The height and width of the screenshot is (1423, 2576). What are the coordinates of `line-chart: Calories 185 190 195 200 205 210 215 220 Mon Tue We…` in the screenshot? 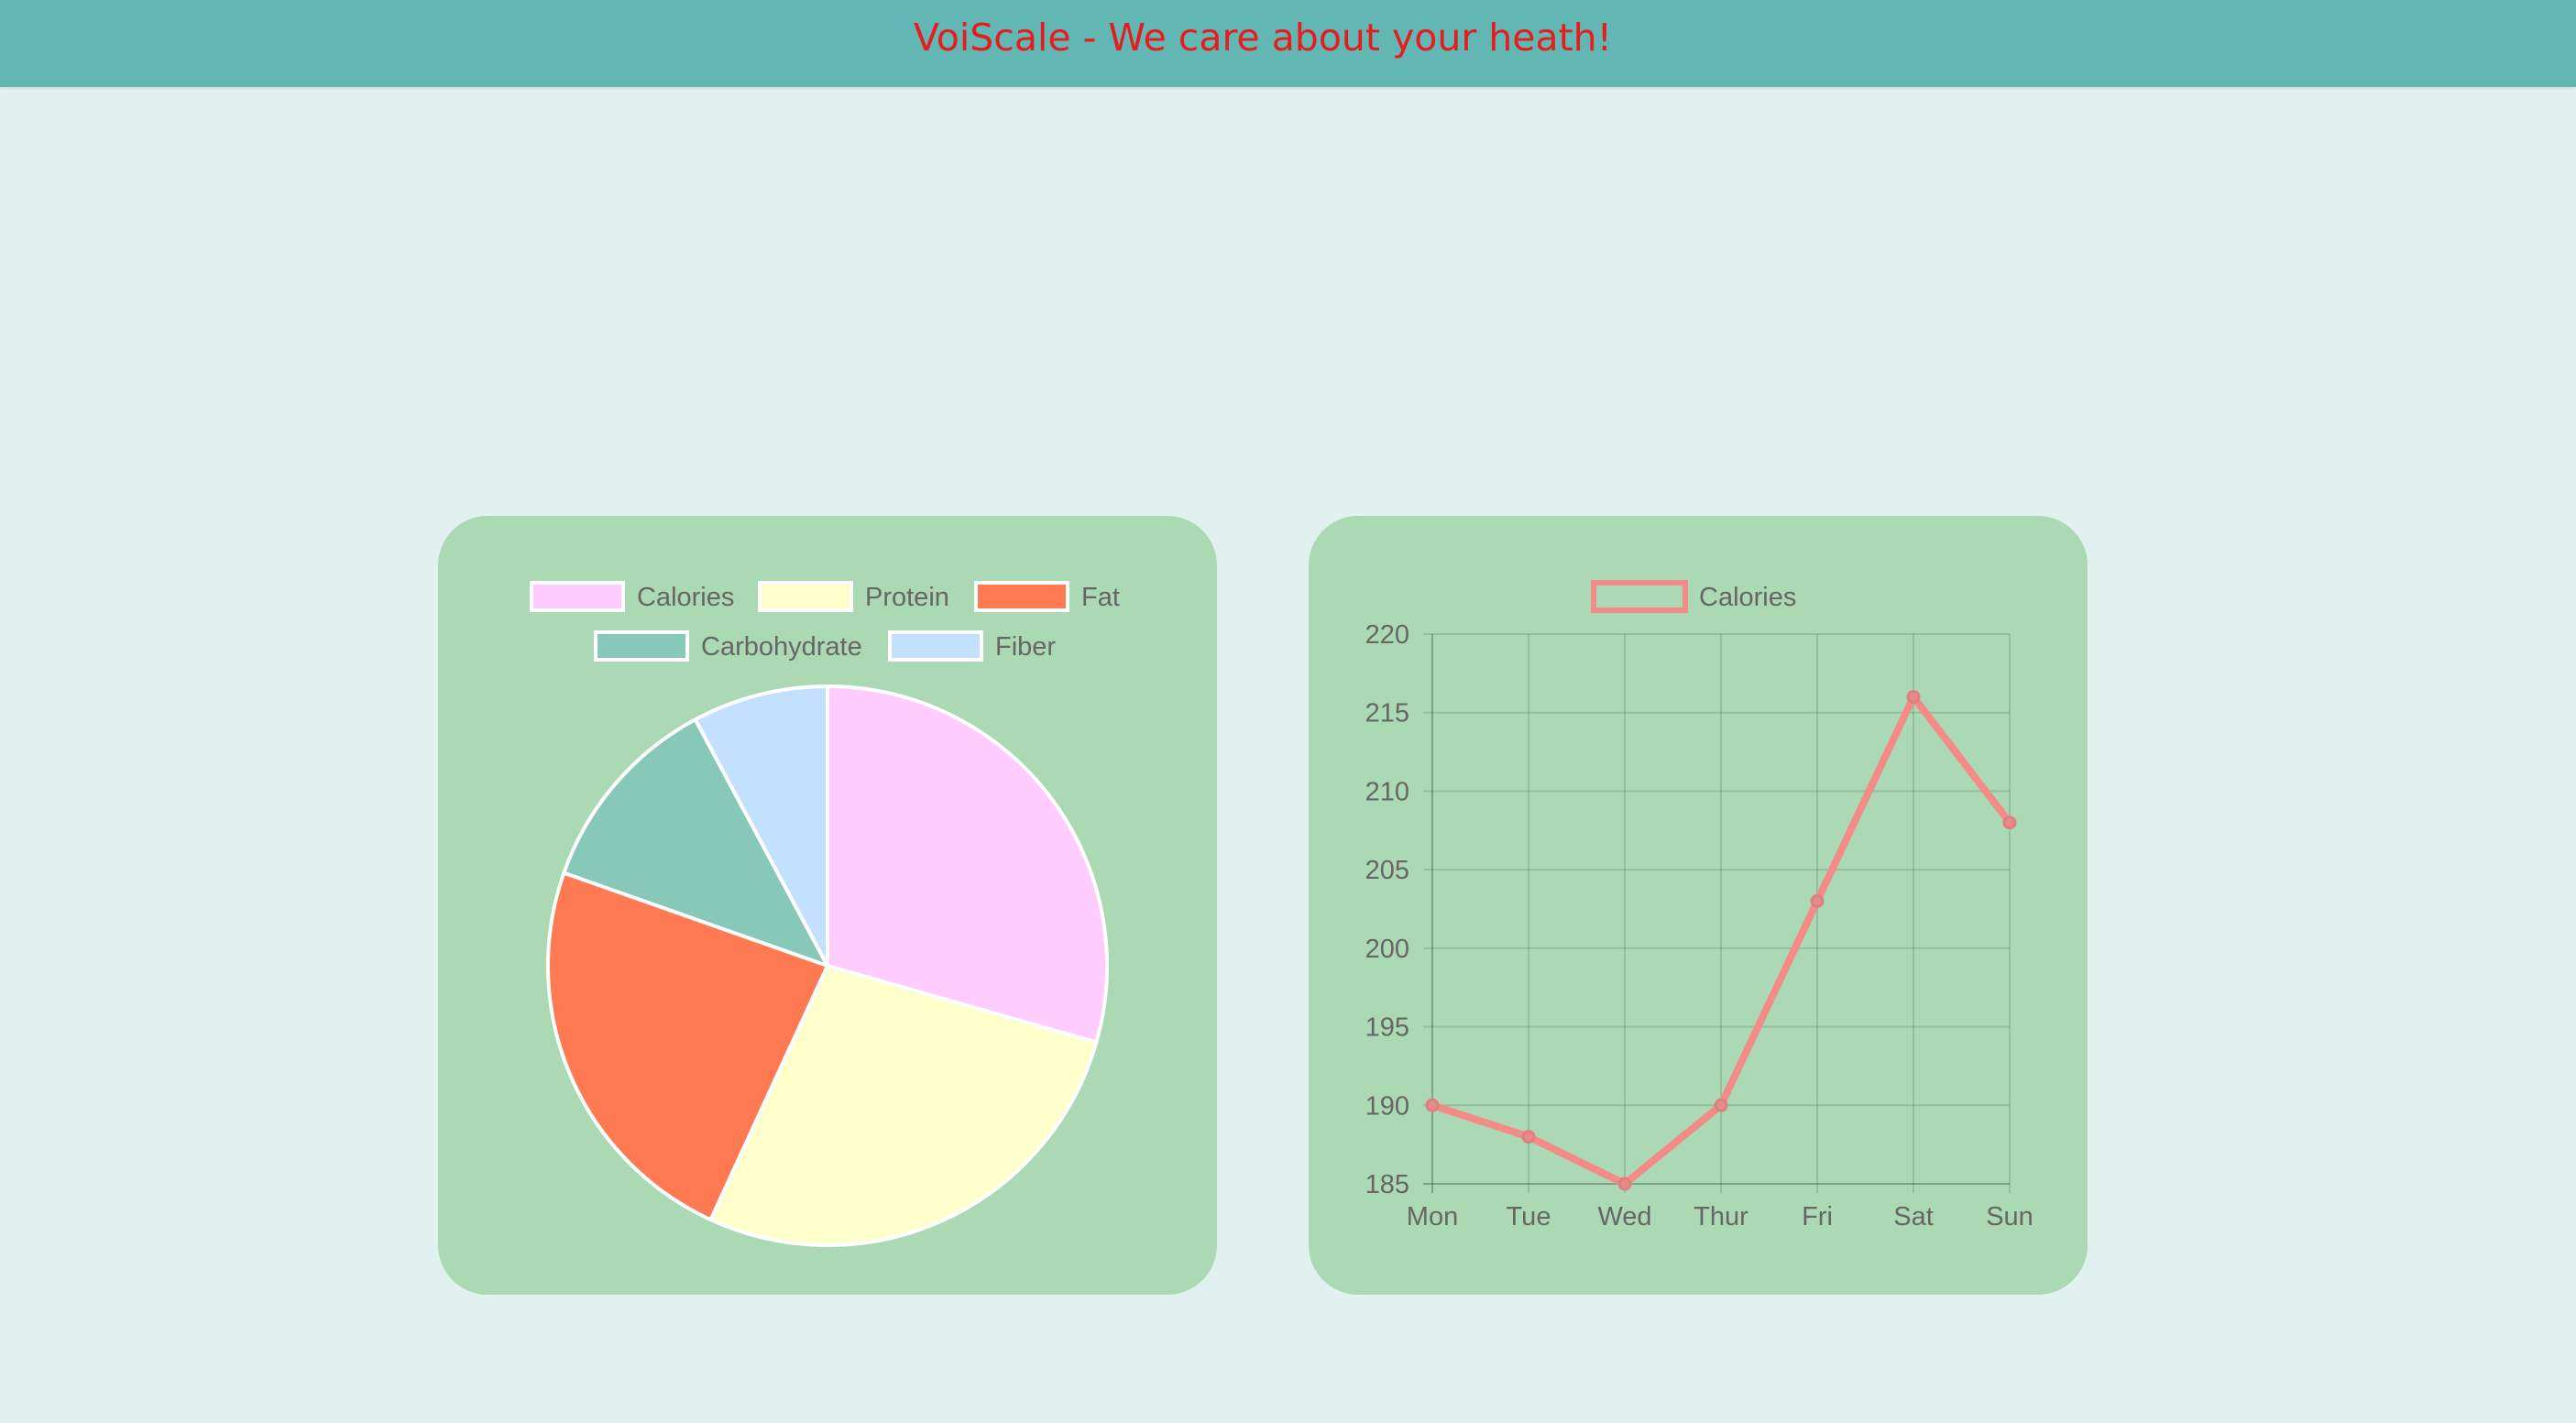 It's located at (1699, 905).